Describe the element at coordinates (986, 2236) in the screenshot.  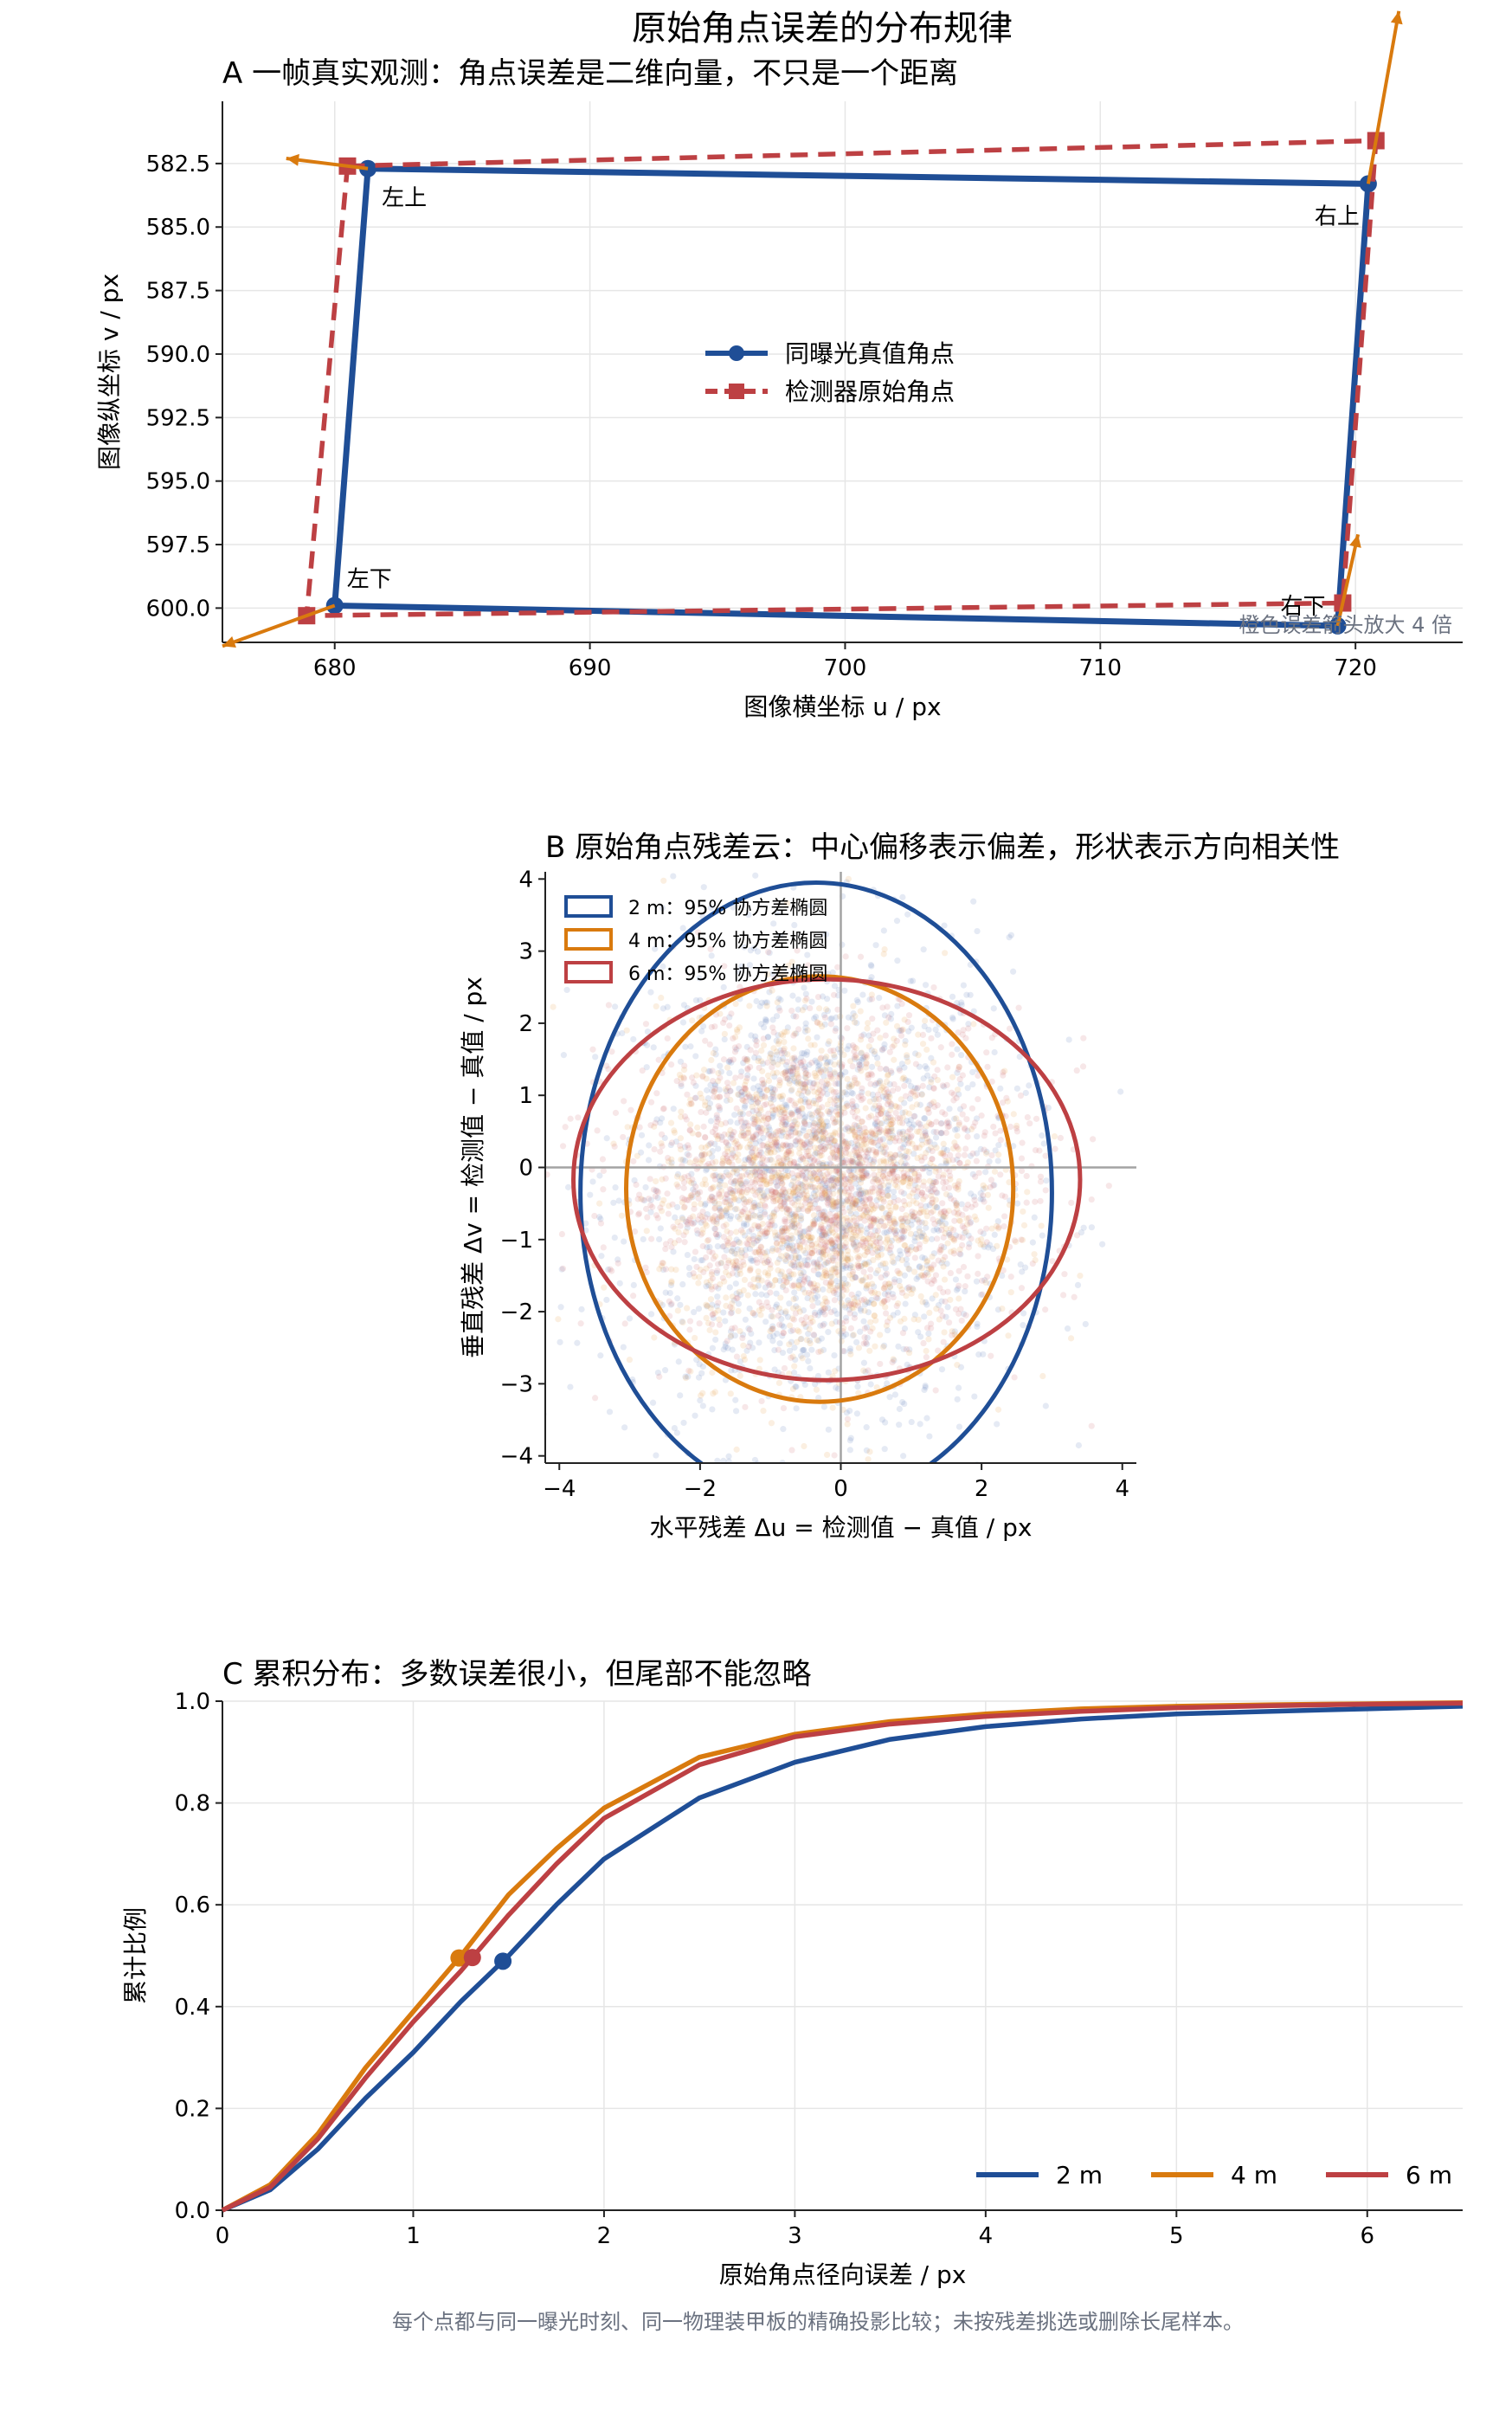
I see `x-tick-label: 4` at that location.